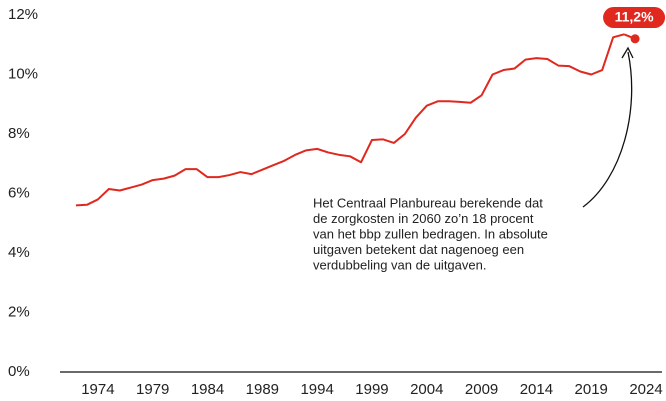 The width and height of the screenshot is (666, 401). What do you see at coordinates (19, 192) in the screenshot?
I see `y-tick-label: 6%` at bounding box center [19, 192].